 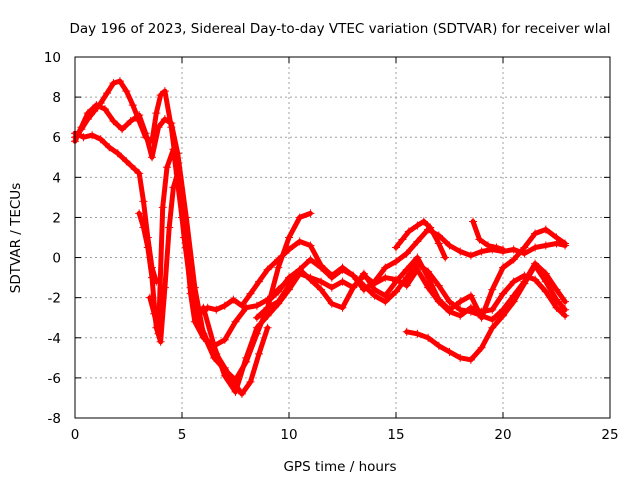 I want to click on y-tick-label: 6, so click(x=56, y=138).